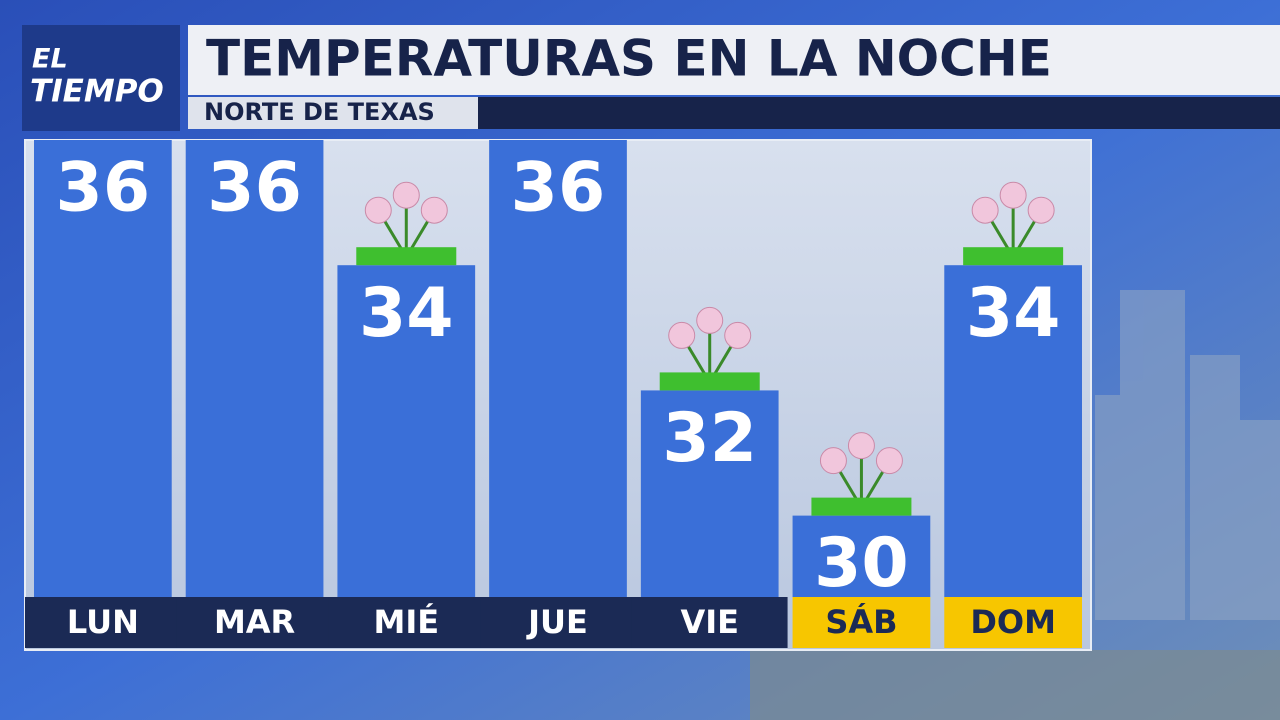 The image size is (1280, 720). I want to click on logo-text: EL, so click(50, 59).